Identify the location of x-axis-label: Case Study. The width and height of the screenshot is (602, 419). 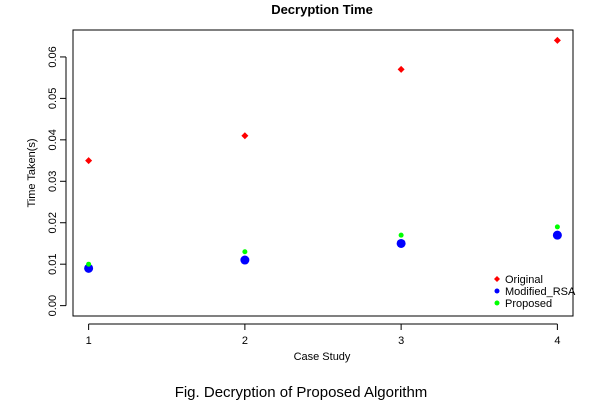
(322, 357).